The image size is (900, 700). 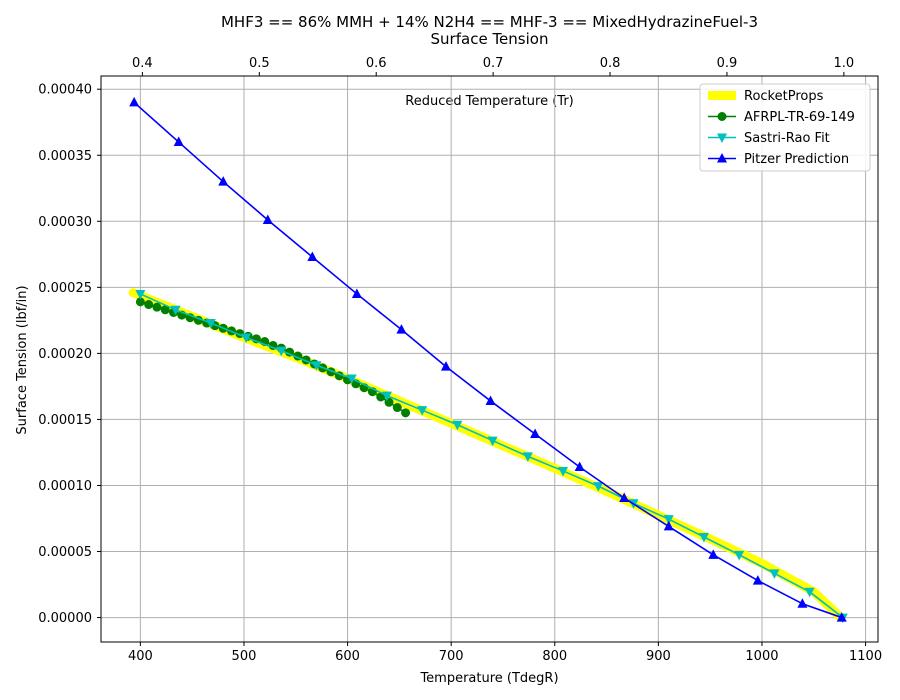 I want to click on y-axis-label: Surface Tension (lbf/in), so click(x=22, y=359).